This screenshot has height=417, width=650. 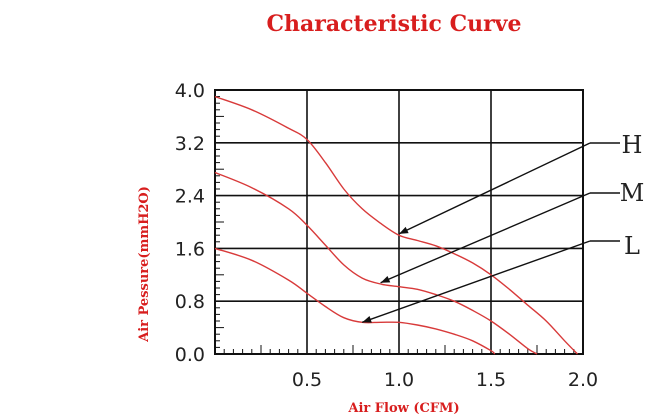 What do you see at coordinates (404, 230) in the screenshot?
I see `callout-arrowhead-h` at bounding box center [404, 230].